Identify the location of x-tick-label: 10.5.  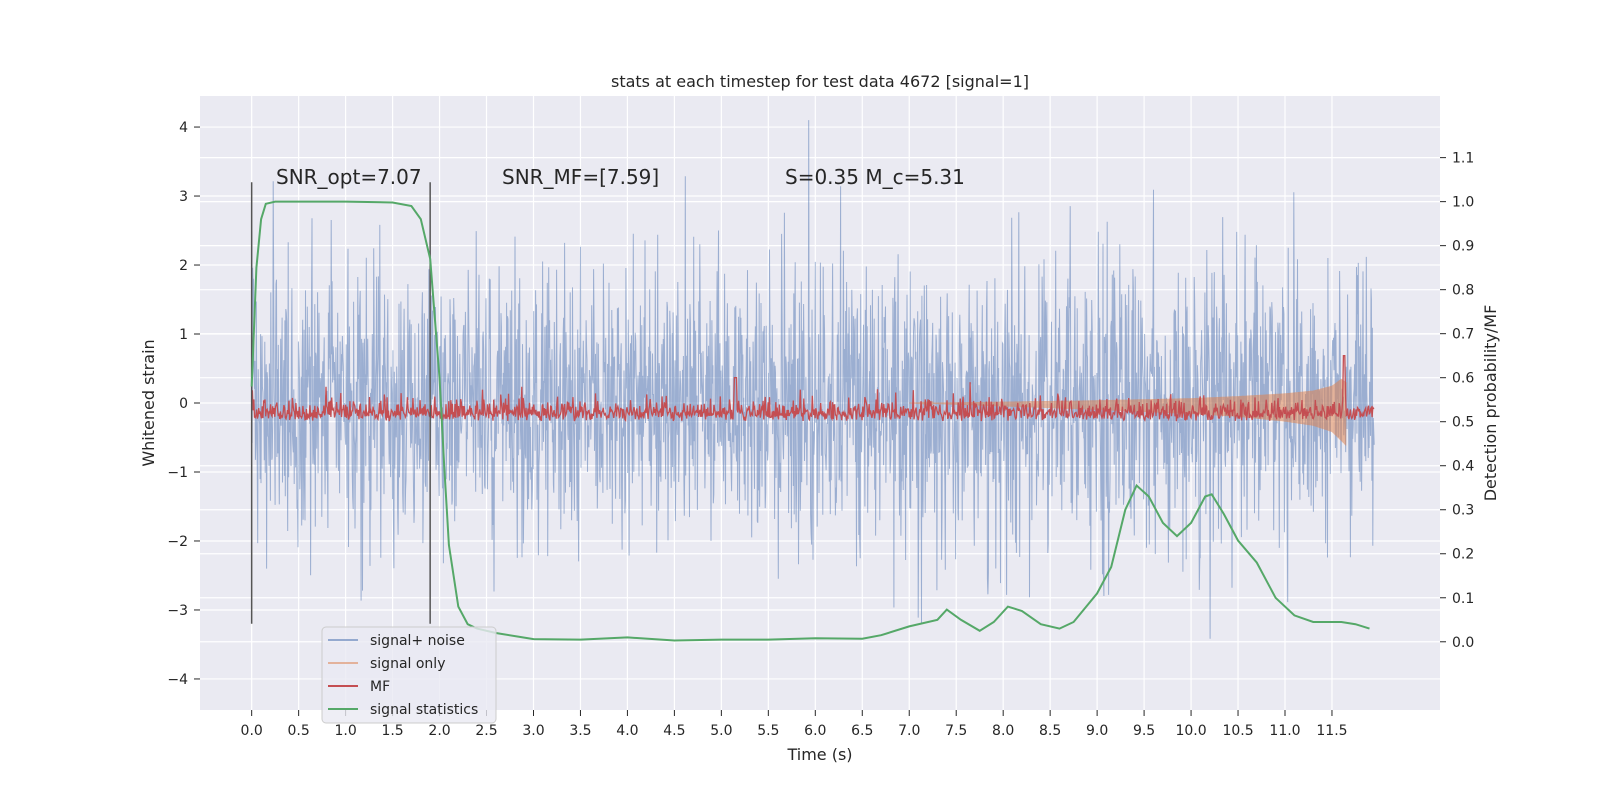
(1237, 731).